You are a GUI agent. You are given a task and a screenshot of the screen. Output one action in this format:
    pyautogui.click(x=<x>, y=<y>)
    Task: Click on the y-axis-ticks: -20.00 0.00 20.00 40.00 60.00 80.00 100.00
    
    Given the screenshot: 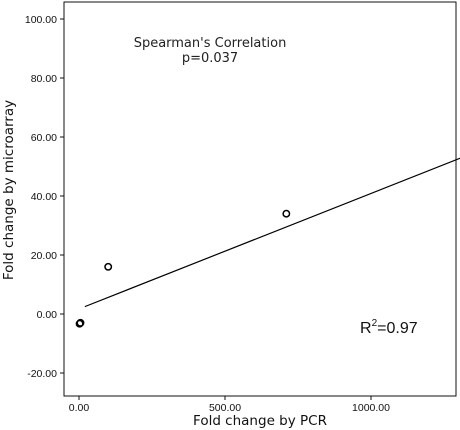 What is the action you would take?
    pyautogui.click(x=44, y=197)
    